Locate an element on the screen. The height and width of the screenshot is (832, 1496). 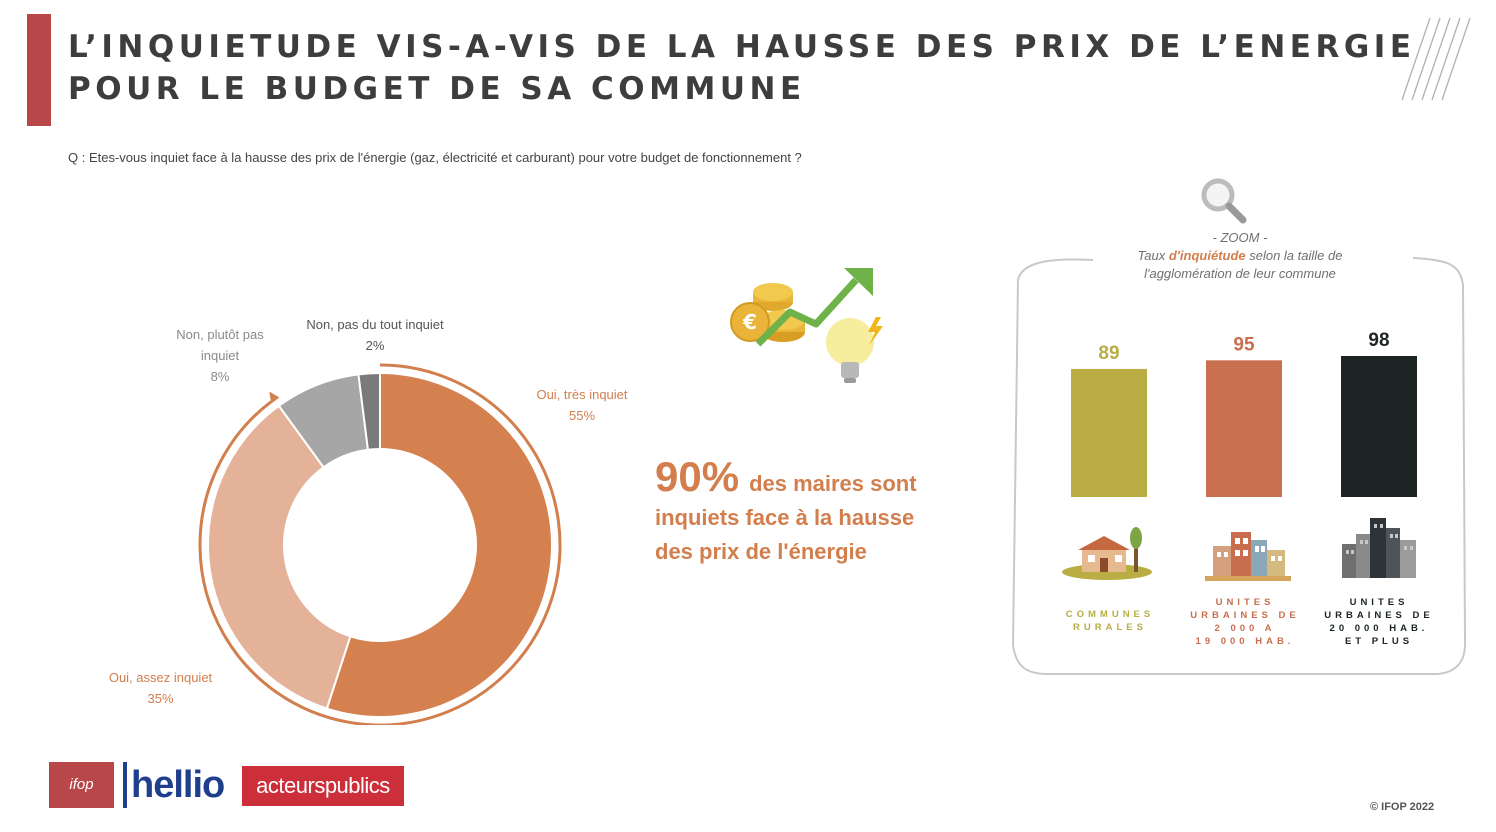
lightbulb-icon is located at coordinates (854, 350).